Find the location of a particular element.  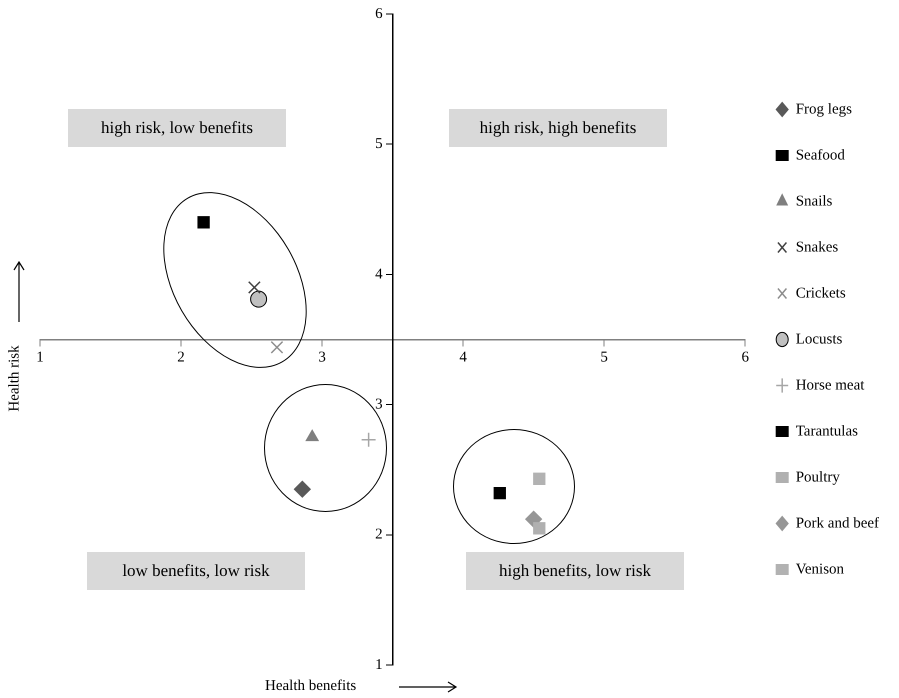

y-tick-label: 5 is located at coordinates (379, 144).